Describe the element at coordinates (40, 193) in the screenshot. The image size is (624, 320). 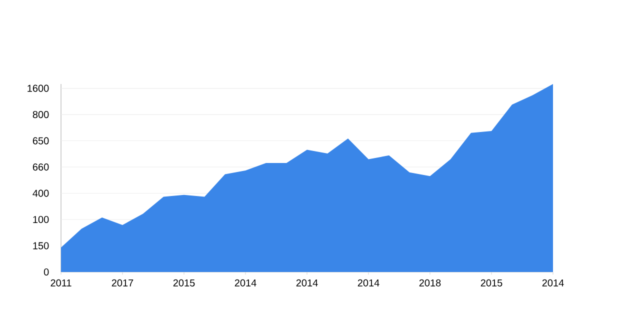
I see `text: 400` at that location.